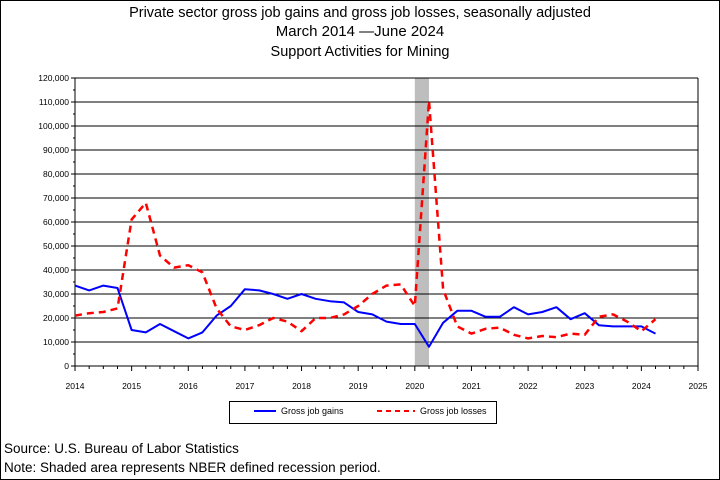 This screenshot has height=480, width=720. I want to click on y-tick-label: 0, so click(66, 366).